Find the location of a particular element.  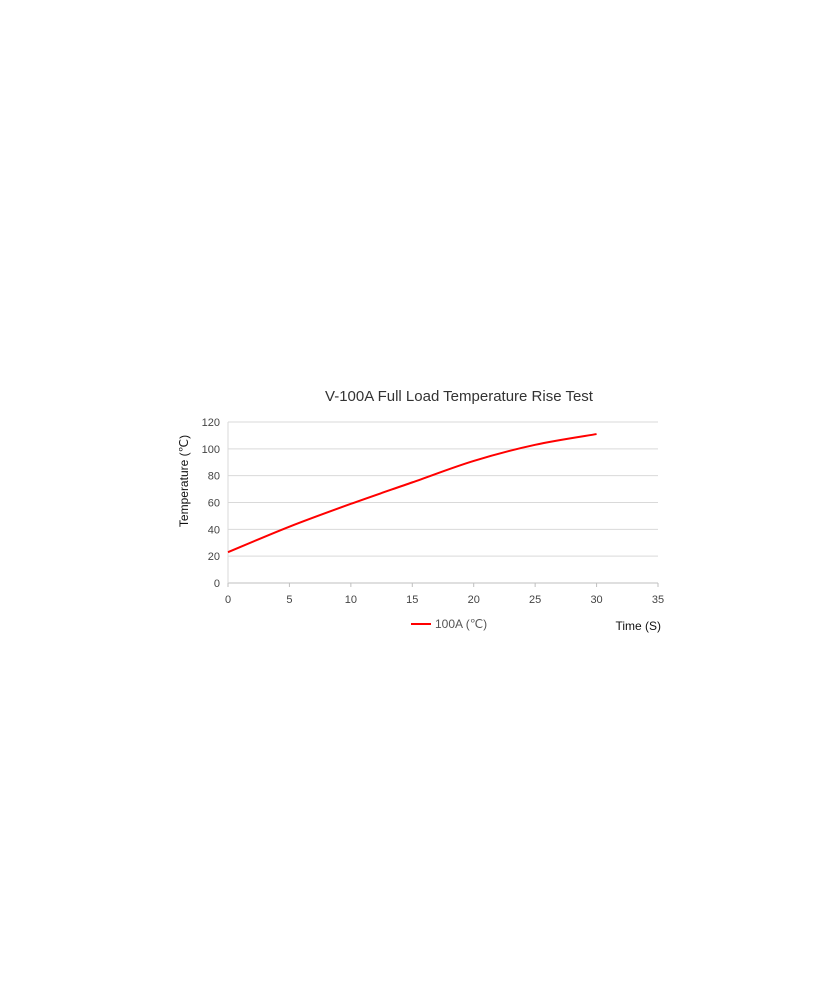

y-tick-label: 120 is located at coordinates (211, 423).